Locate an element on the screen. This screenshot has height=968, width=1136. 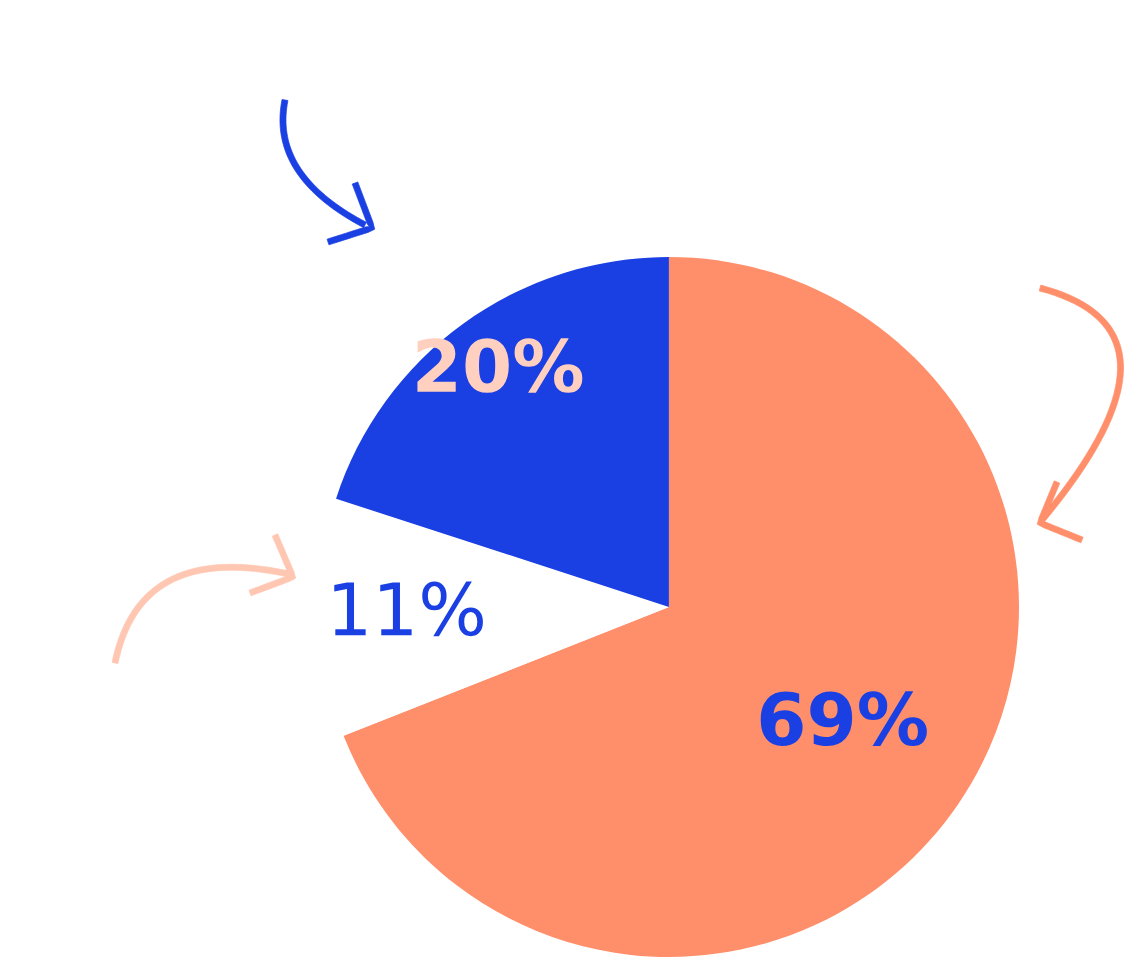
data-label: 69% is located at coordinates (843, 718).